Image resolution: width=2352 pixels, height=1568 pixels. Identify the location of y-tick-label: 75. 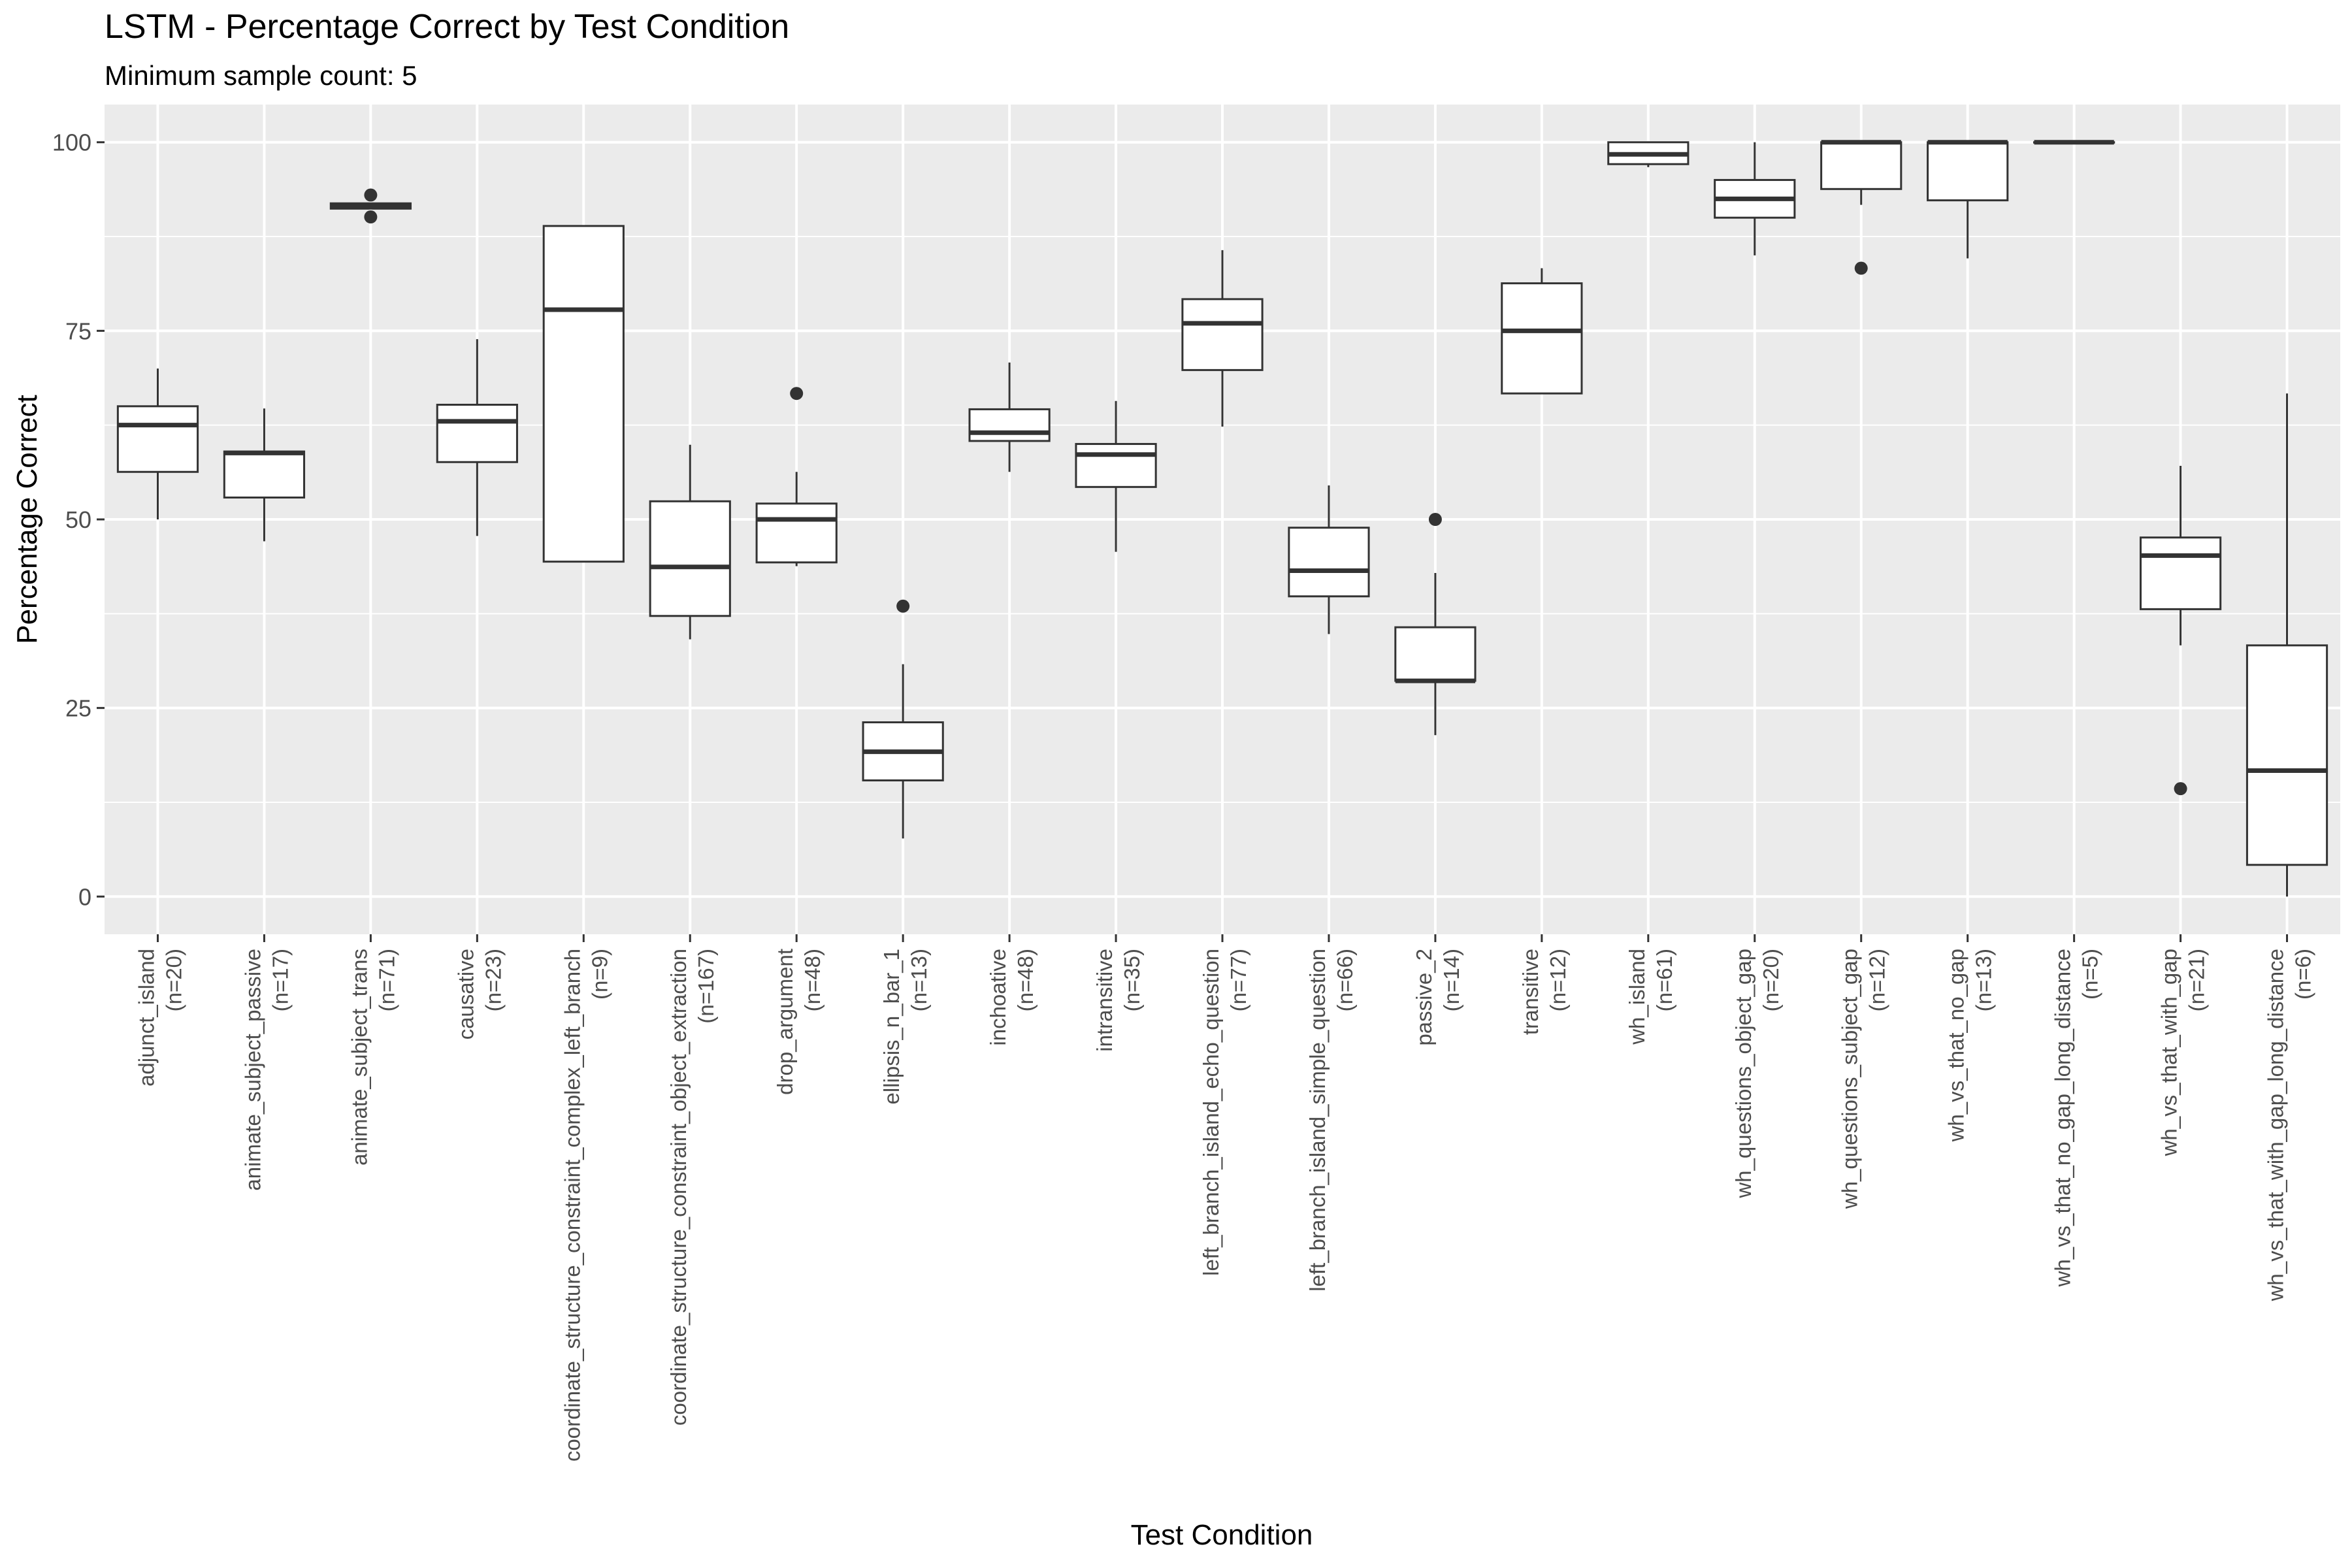
(78, 331).